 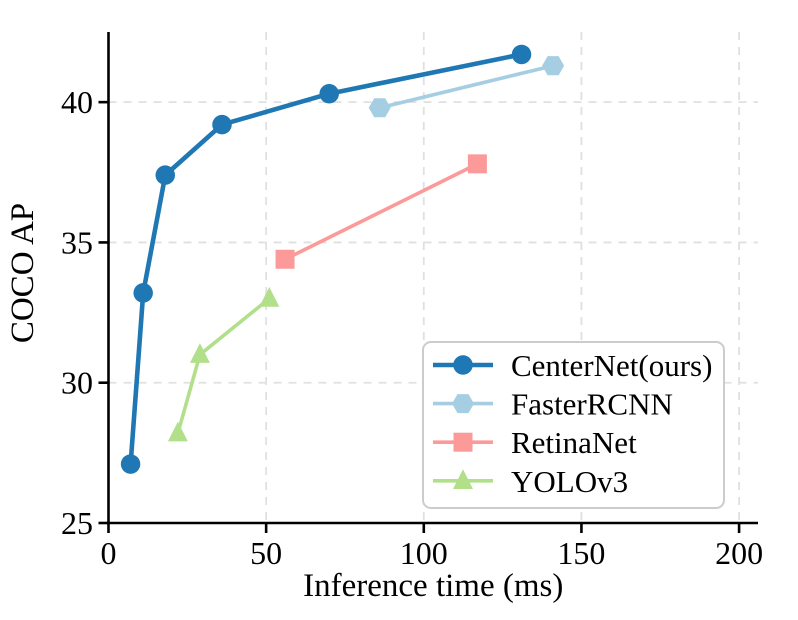 What do you see at coordinates (77, 523) in the screenshot?
I see `y-tick-label: 25` at bounding box center [77, 523].